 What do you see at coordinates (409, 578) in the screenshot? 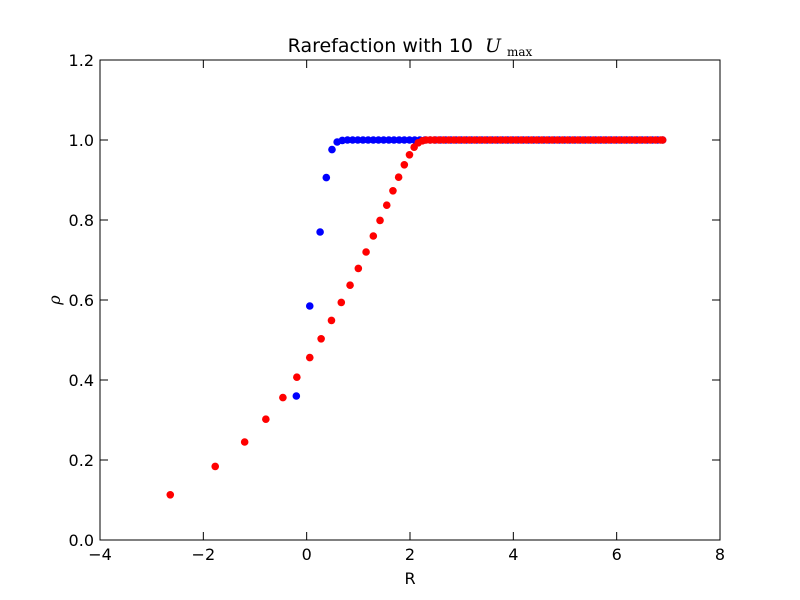
I see `x-axis-label: R` at bounding box center [409, 578].